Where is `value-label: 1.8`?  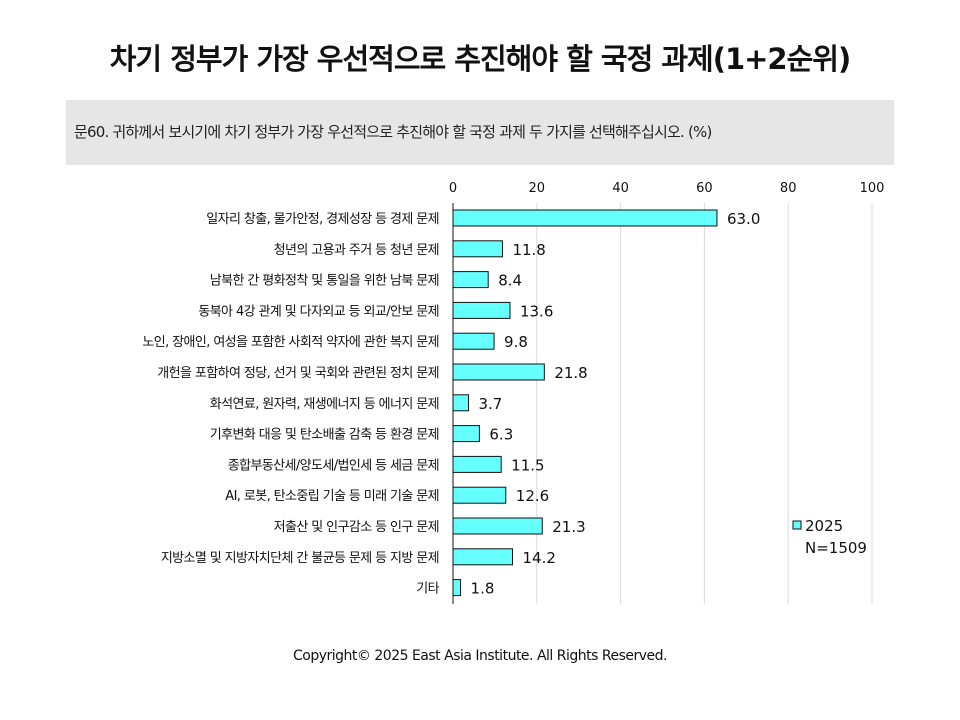 value-label: 1.8 is located at coordinates (483, 589).